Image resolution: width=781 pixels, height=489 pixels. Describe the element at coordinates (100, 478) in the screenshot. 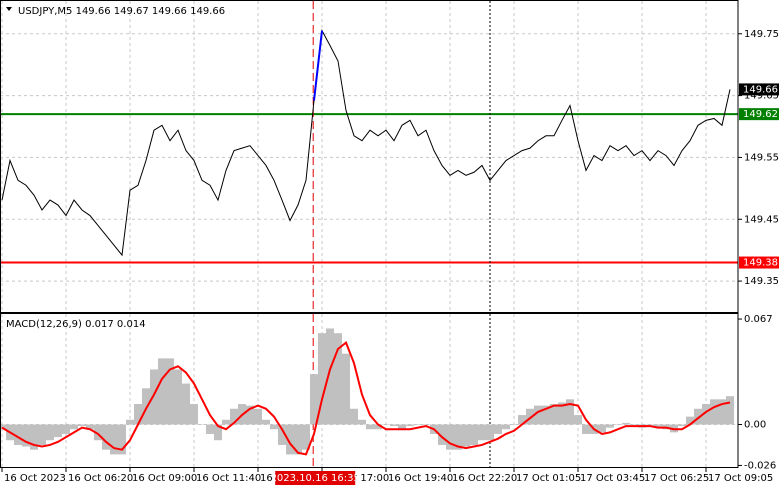

I see `x-tick-label: 16 Oct 06:20` at that location.